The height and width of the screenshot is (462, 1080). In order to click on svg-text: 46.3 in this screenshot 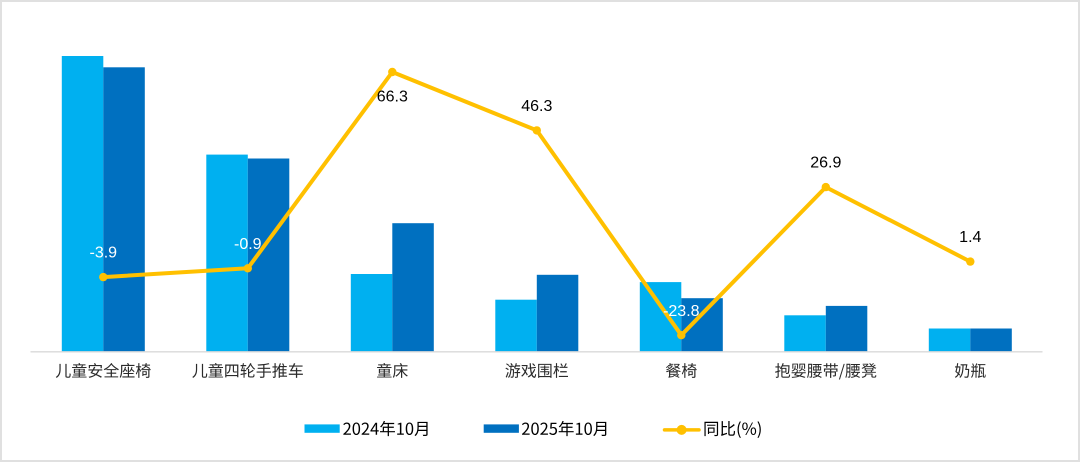, I will do `click(536, 106)`.